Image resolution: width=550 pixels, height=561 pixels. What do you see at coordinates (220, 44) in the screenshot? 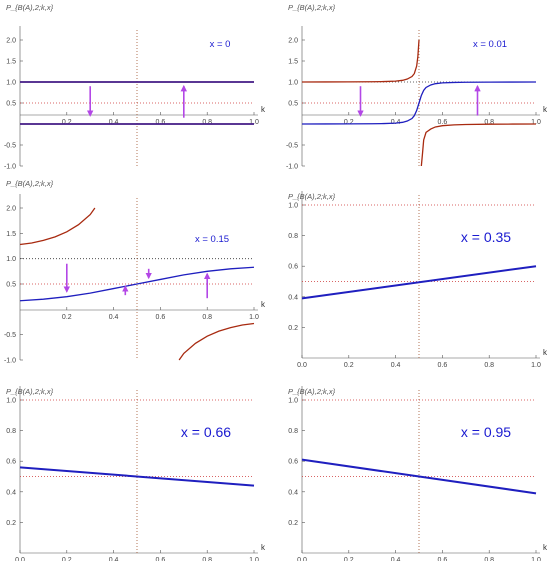
I see `parameter-annotation: x = 0` at bounding box center [220, 44].